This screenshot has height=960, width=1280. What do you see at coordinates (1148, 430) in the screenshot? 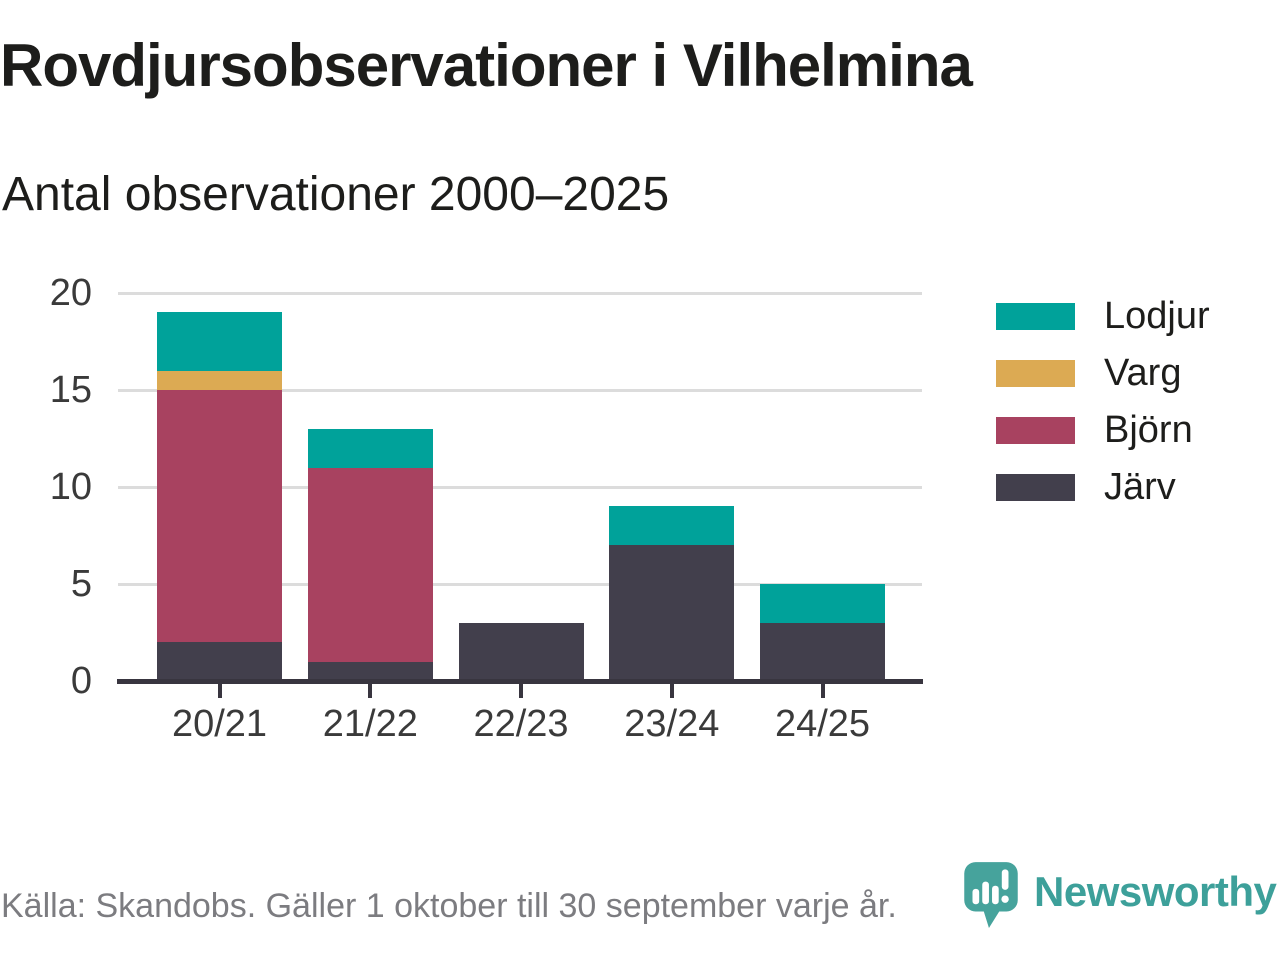
I see `legend-label: Björn` at bounding box center [1148, 430].